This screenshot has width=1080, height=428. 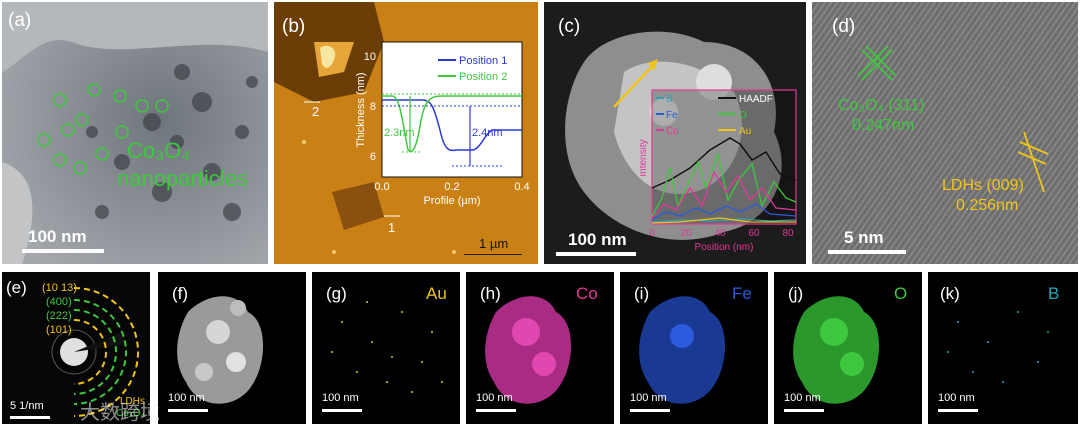 What do you see at coordinates (316, 111) in the screenshot?
I see `afm-marker-2: 2` at bounding box center [316, 111].